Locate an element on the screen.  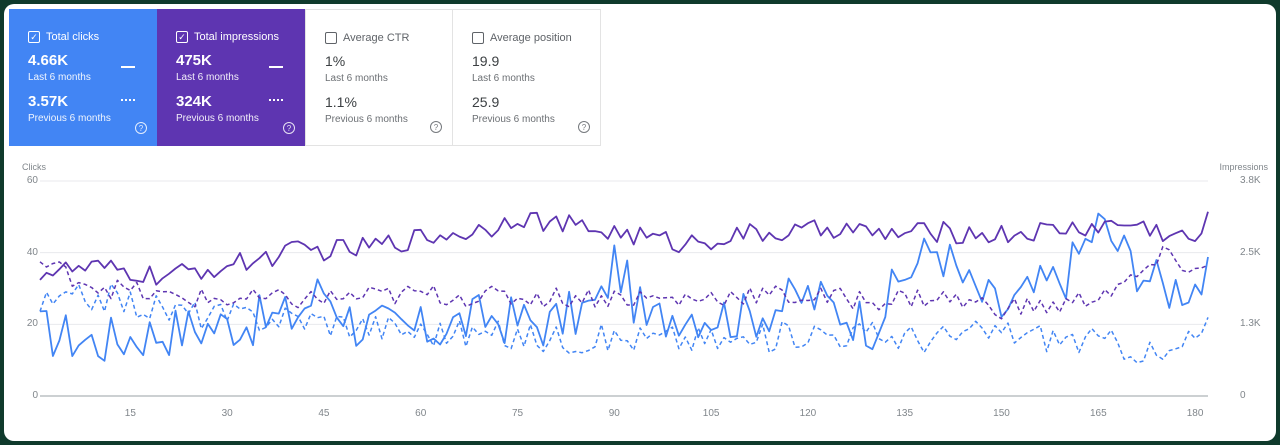
metric-value-prev: 1.1% is located at coordinates (341, 102).